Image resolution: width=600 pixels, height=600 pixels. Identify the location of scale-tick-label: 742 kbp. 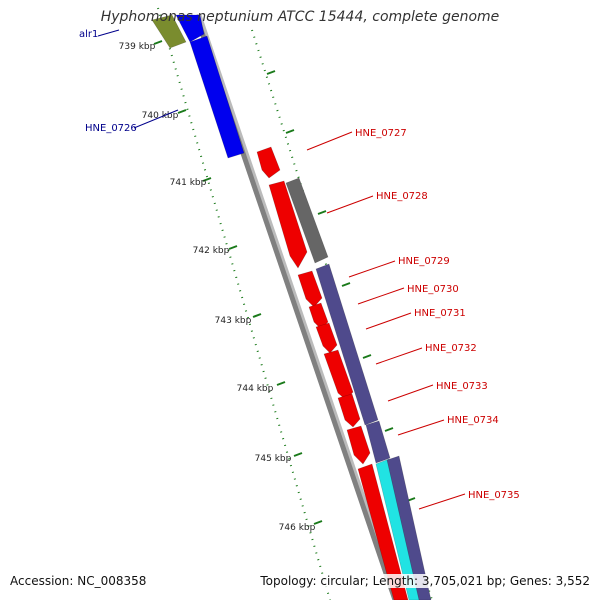
(211, 251).